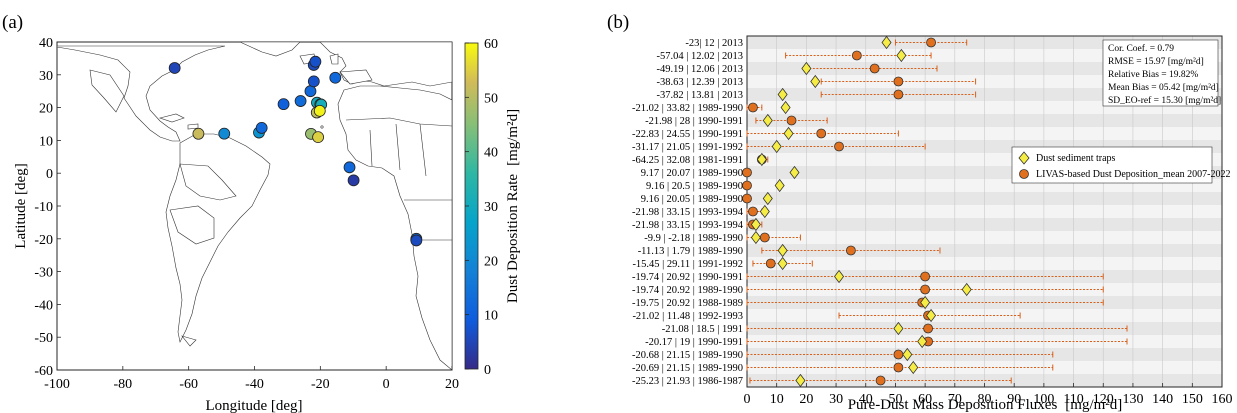  Describe the element at coordinates (322, 127) in the screenshot. I see `cape-verde-islands` at that location.